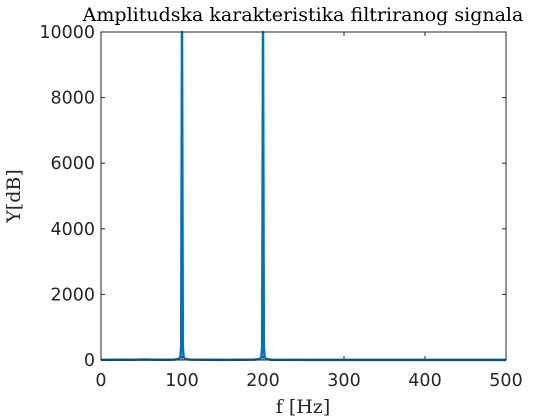 This screenshot has width=560, height=420. What do you see at coordinates (343, 381) in the screenshot?
I see `x-tick-label: 300` at bounding box center [343, 381].